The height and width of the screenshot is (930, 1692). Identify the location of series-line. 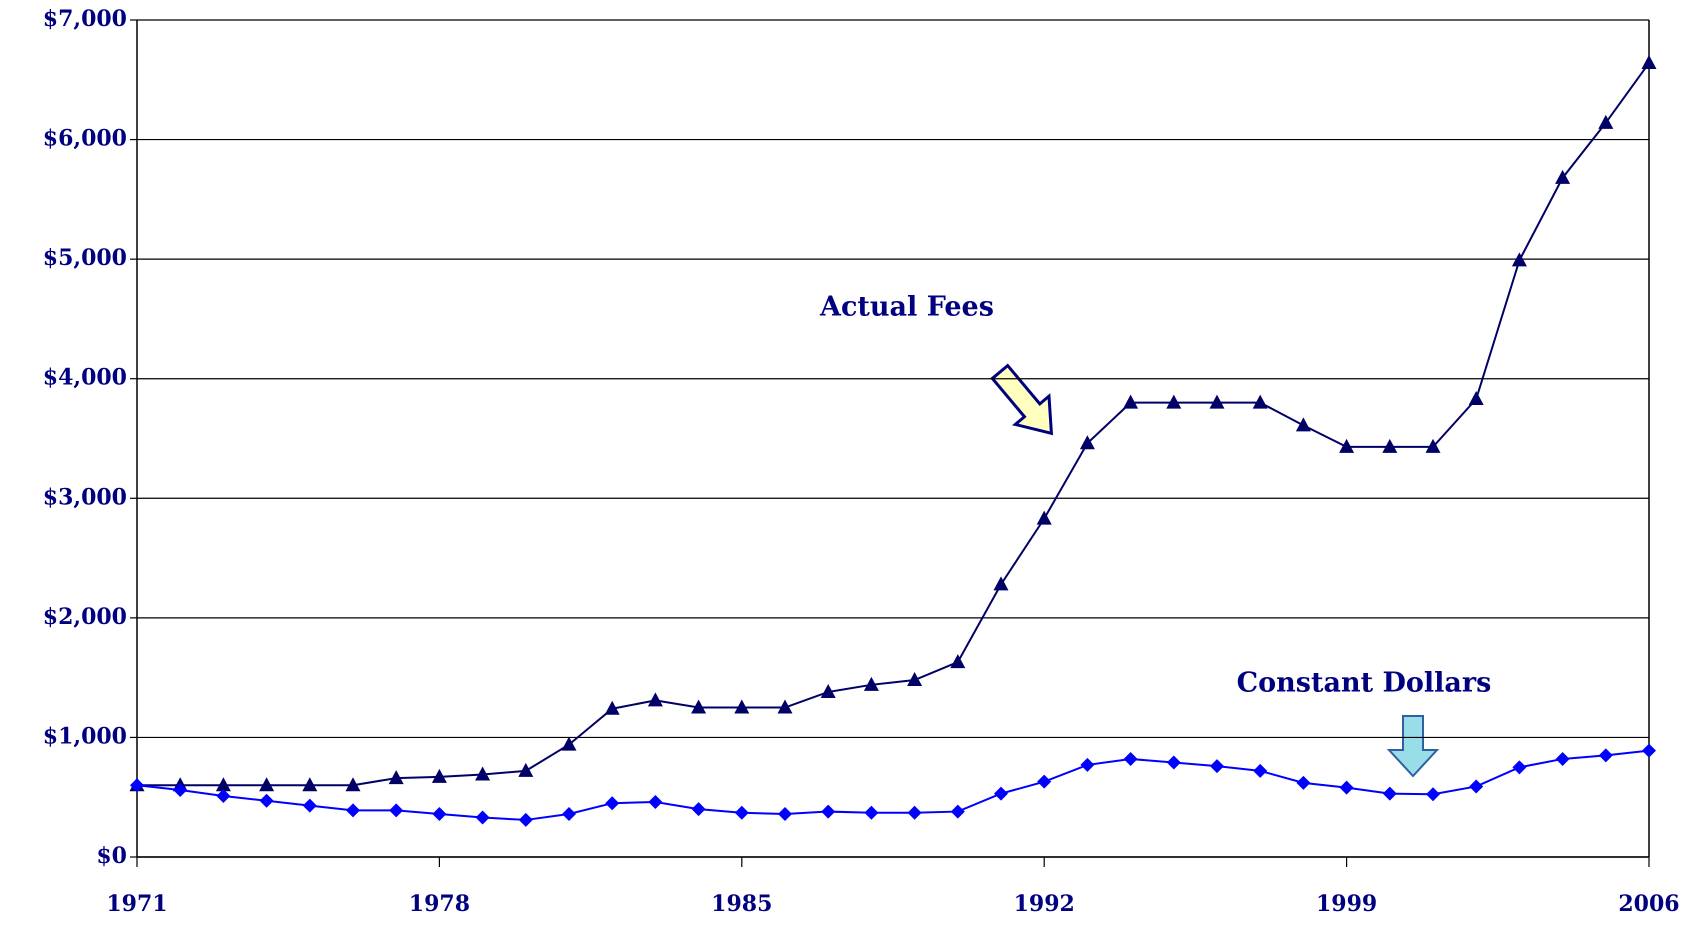
(893, 785).